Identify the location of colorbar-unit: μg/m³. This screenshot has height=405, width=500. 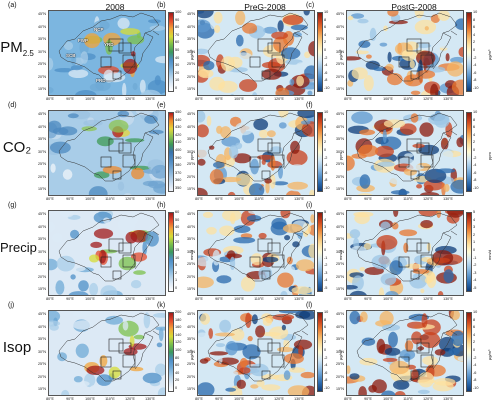
(489, 354).